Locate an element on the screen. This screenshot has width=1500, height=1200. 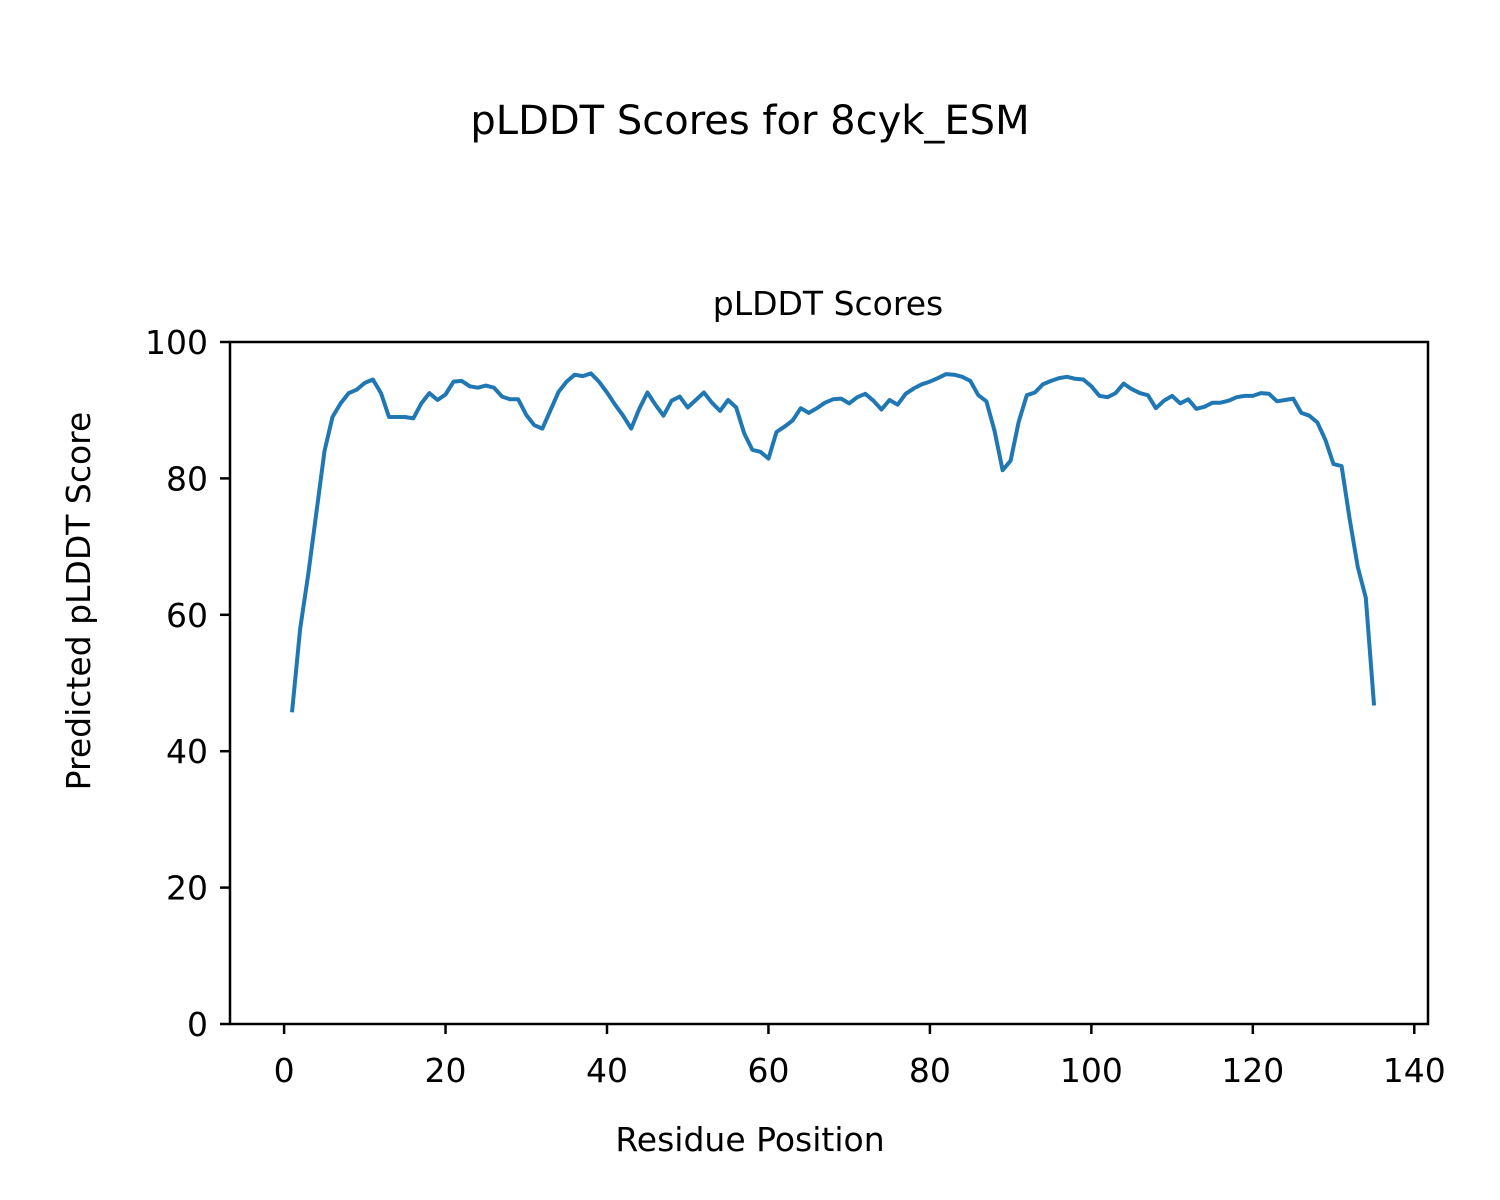
chart-title: pLDDT Scores is located at coordinates (828, 303).